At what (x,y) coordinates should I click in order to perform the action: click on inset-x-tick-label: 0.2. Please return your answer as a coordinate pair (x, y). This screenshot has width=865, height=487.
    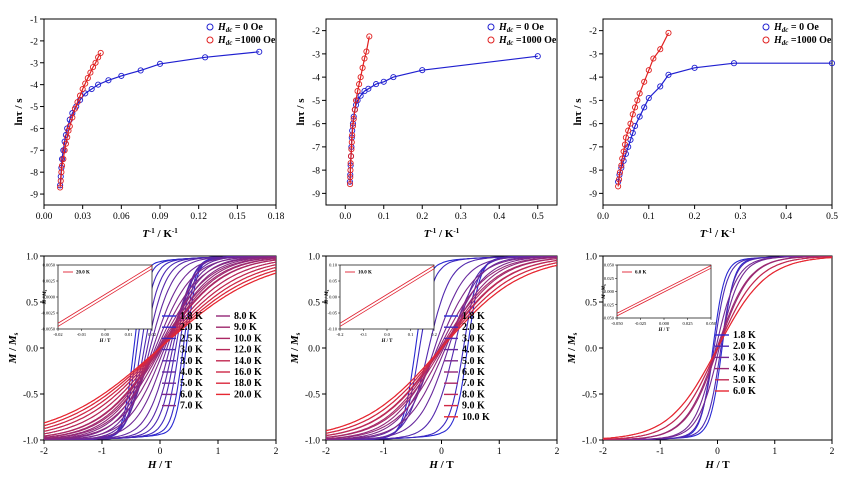
    Looking at the image, I should click on (434, 334).